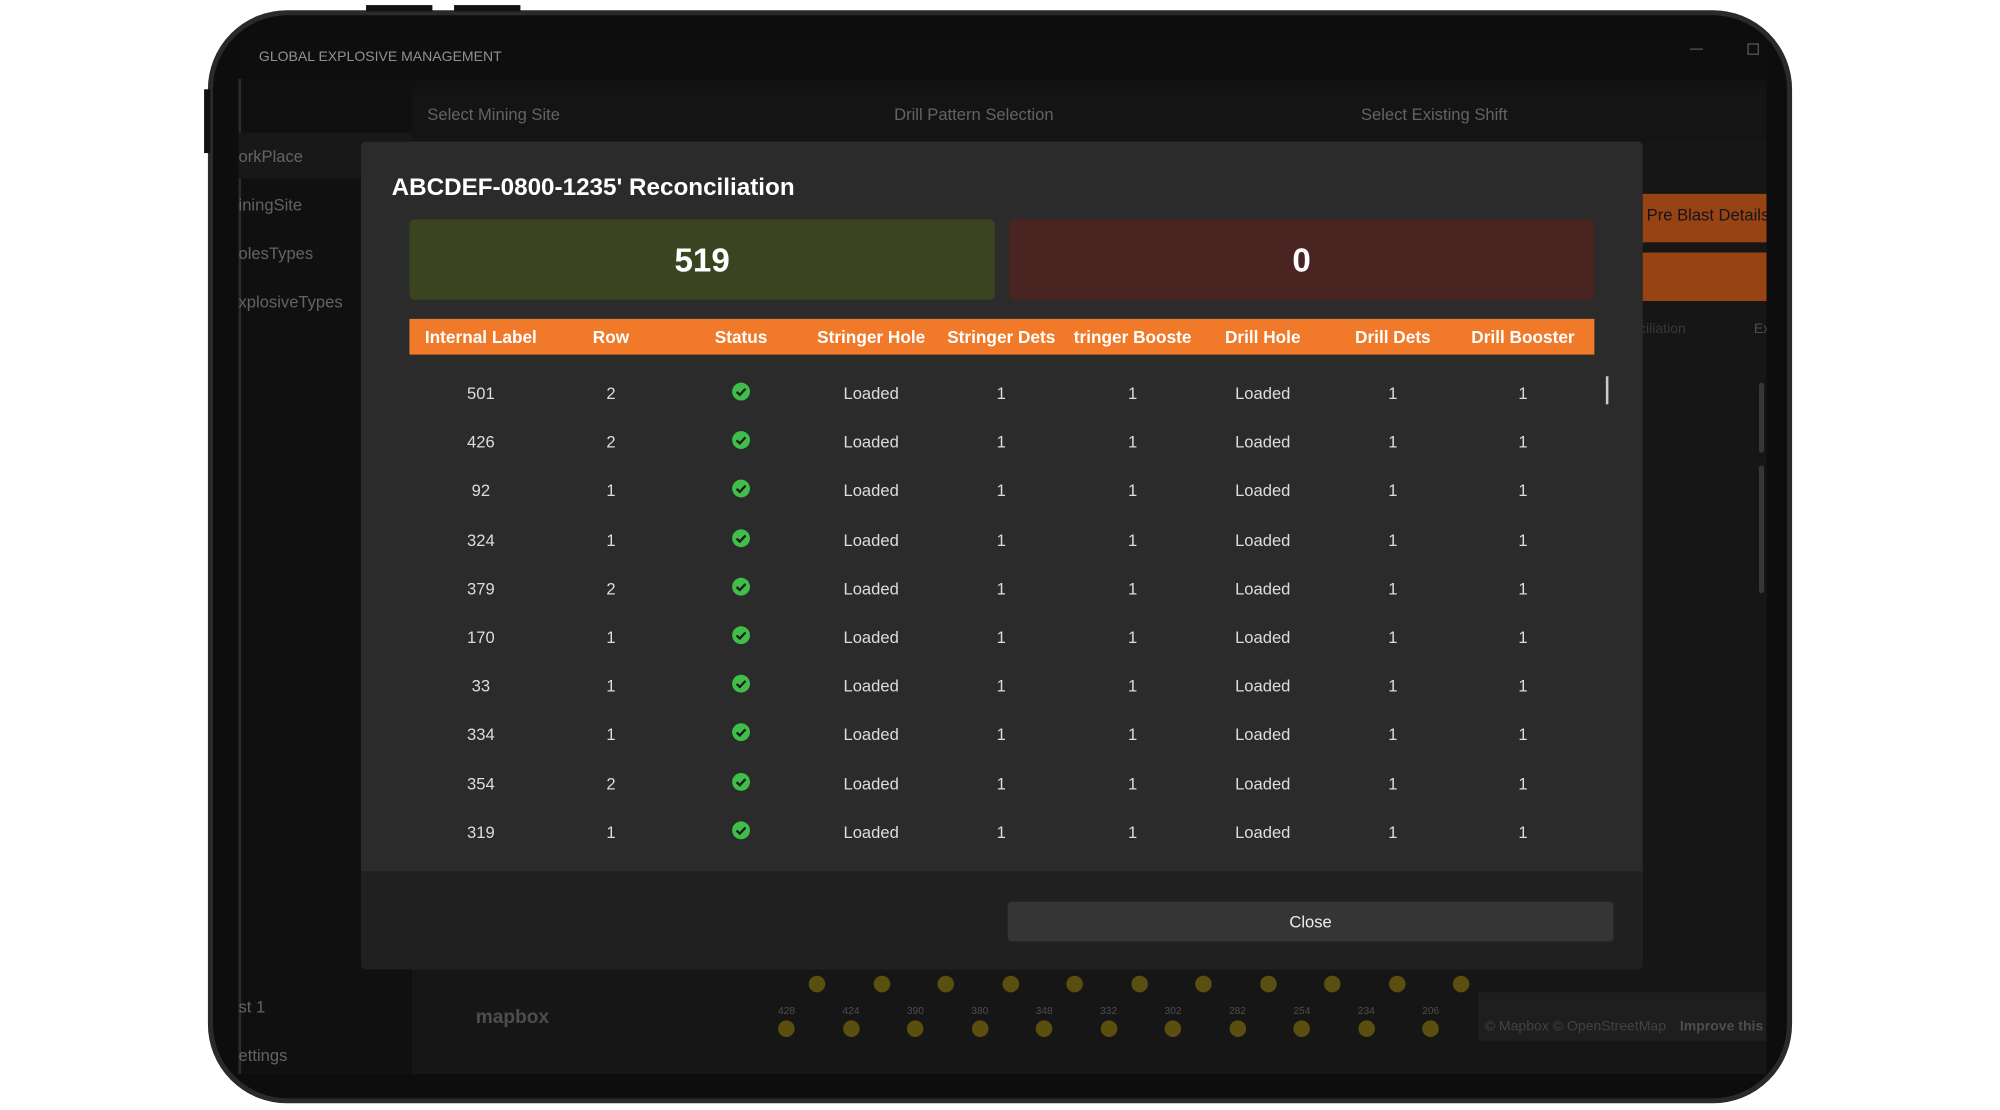 The image size is (2000, 1110). Describe the element at coordinates (1301, 259) in the screenshot. I see `unloaded-box` at that location.